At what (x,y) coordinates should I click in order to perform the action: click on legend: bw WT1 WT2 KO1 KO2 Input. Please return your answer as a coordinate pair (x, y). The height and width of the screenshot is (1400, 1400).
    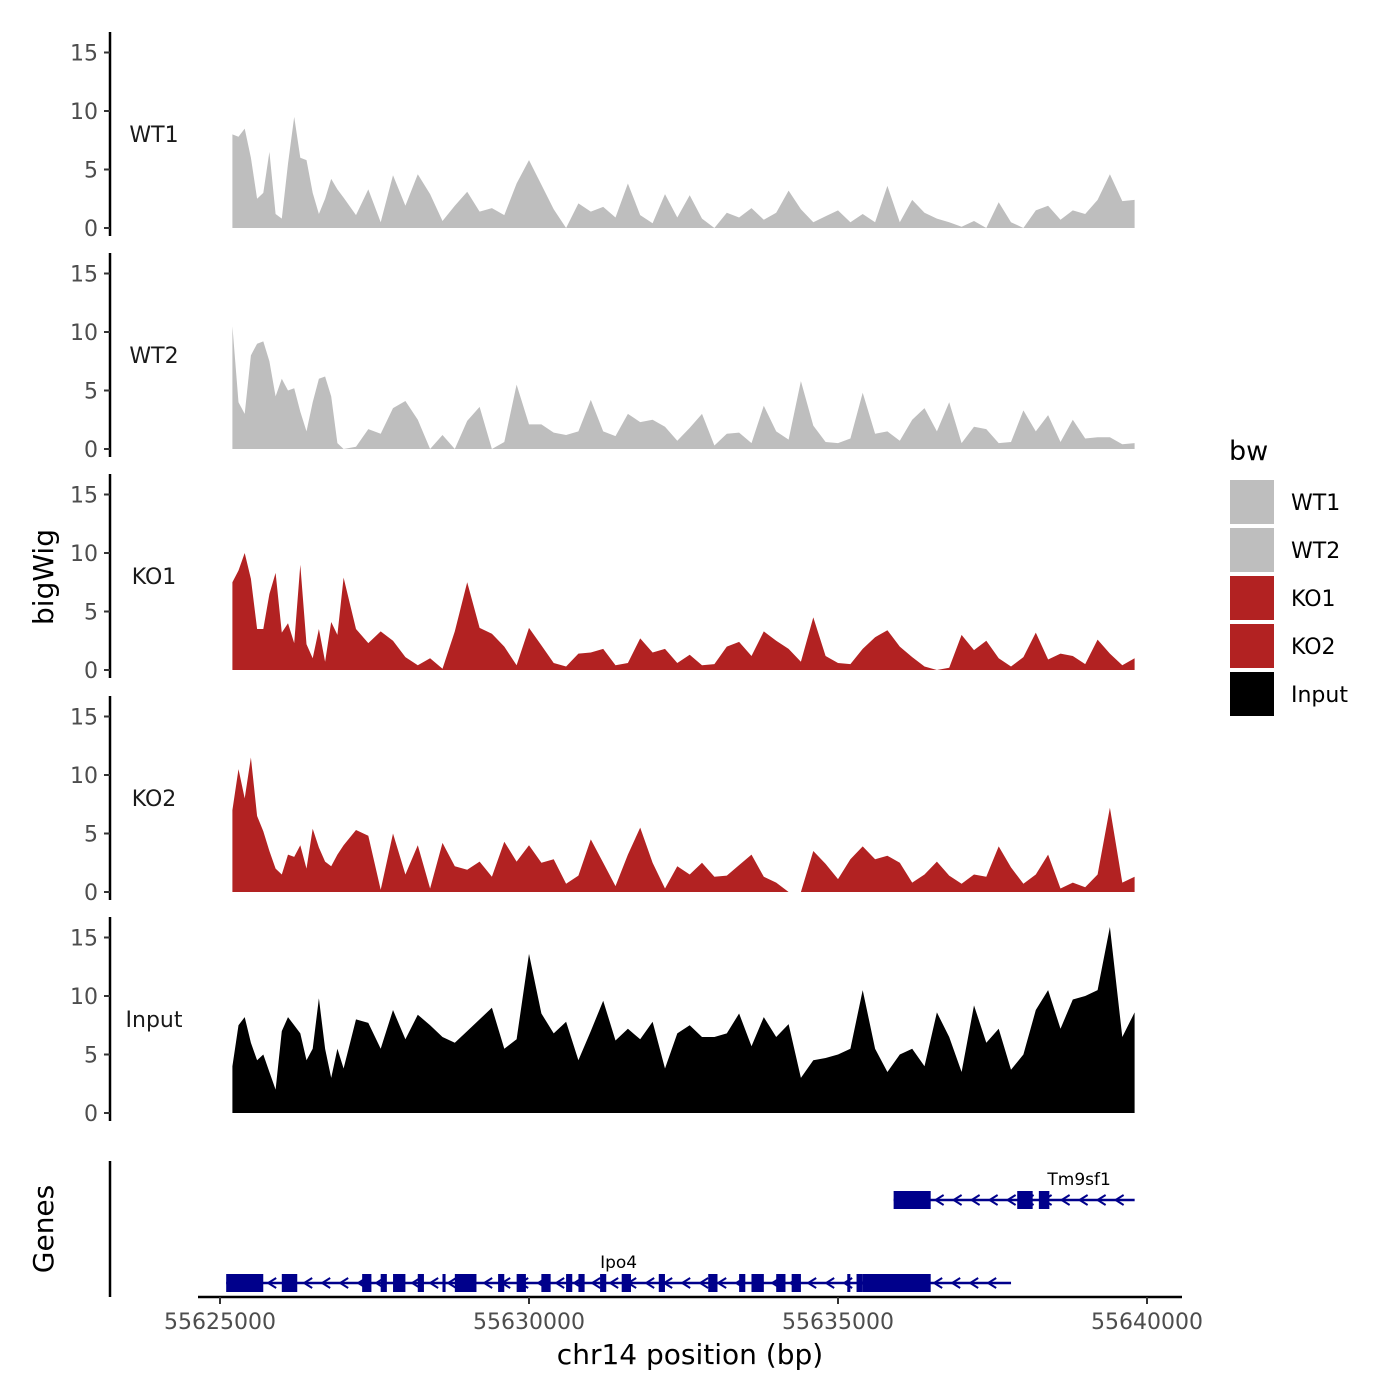
    Looking at the image, I should click on (1288, 576).